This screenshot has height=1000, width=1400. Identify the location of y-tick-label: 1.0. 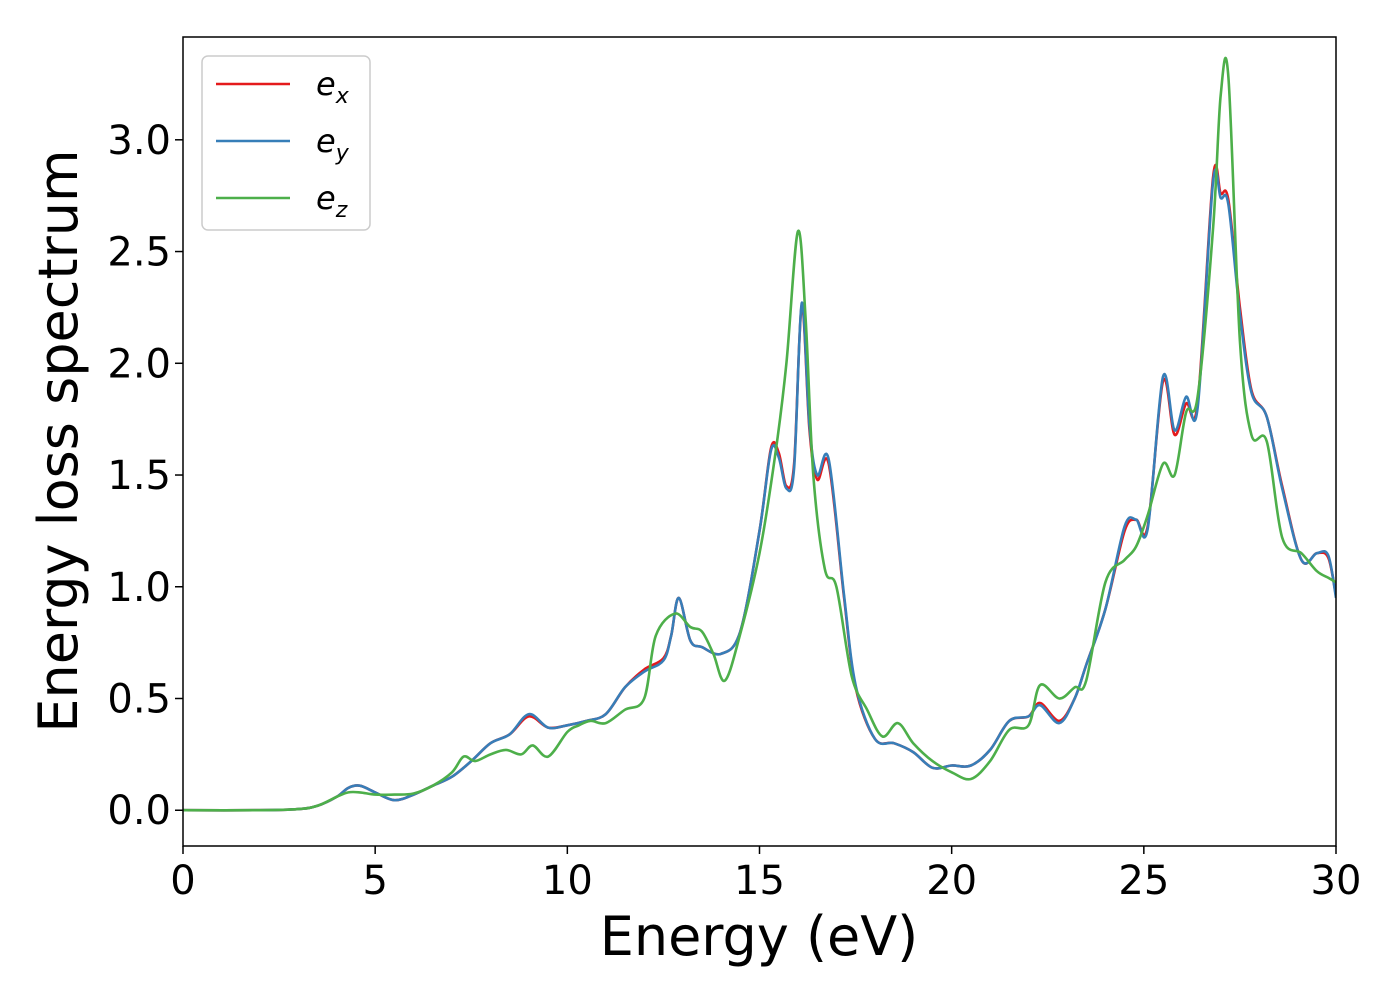
(139, 588).